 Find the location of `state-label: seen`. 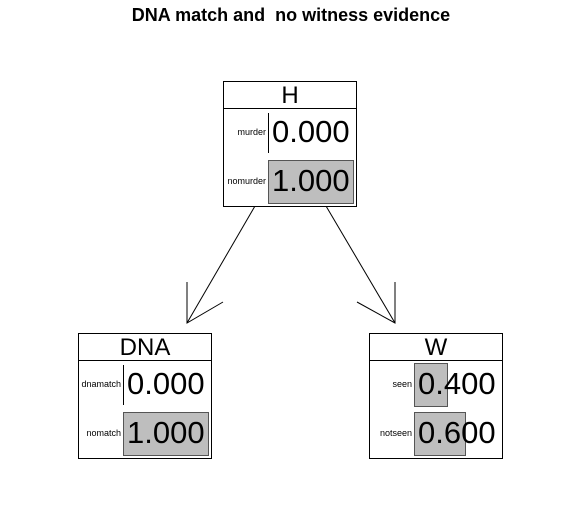

state-label: seen is located at coordinates (402, 384).